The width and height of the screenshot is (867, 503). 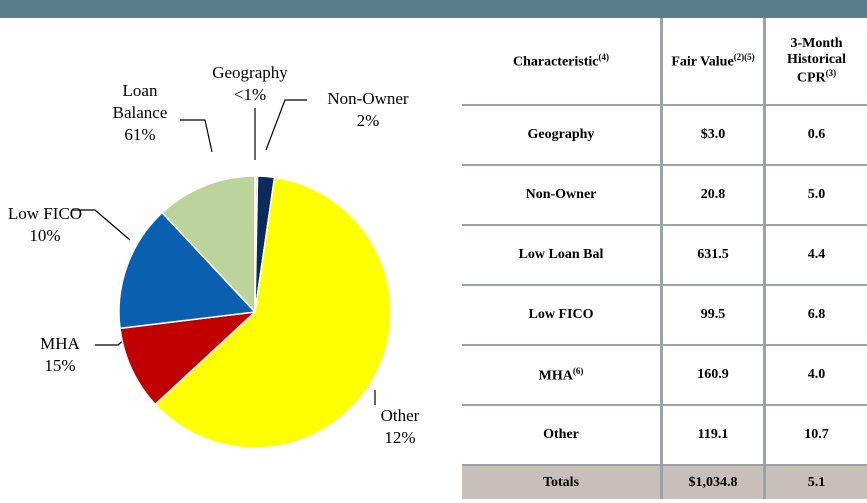 I want to click on table-cell: 6.8, so click(x=815, y=315).